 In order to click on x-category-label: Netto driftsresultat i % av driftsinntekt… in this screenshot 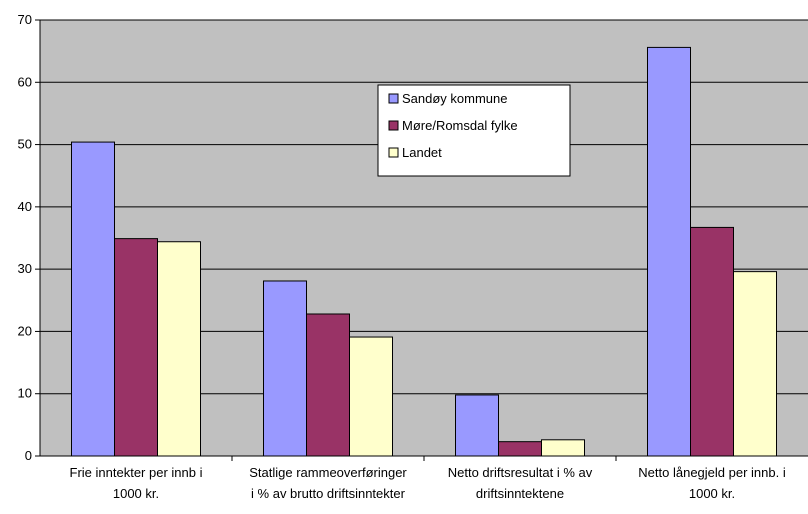, I will do `click(520, 483)`.